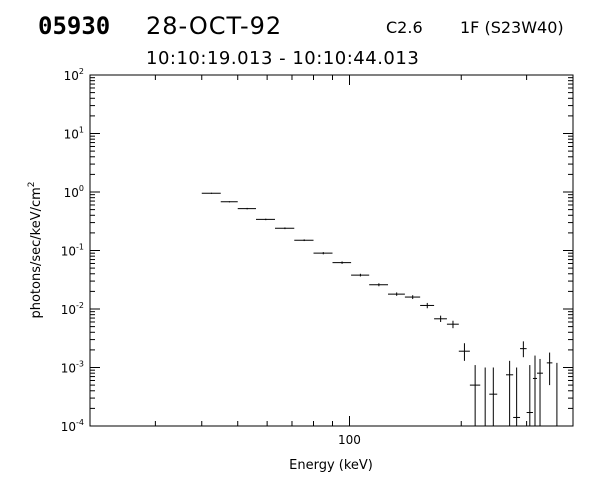  Describe the element at coordinates (74, 192) in the screenshot. I see `y-tick-label: 10⁰` at that location.